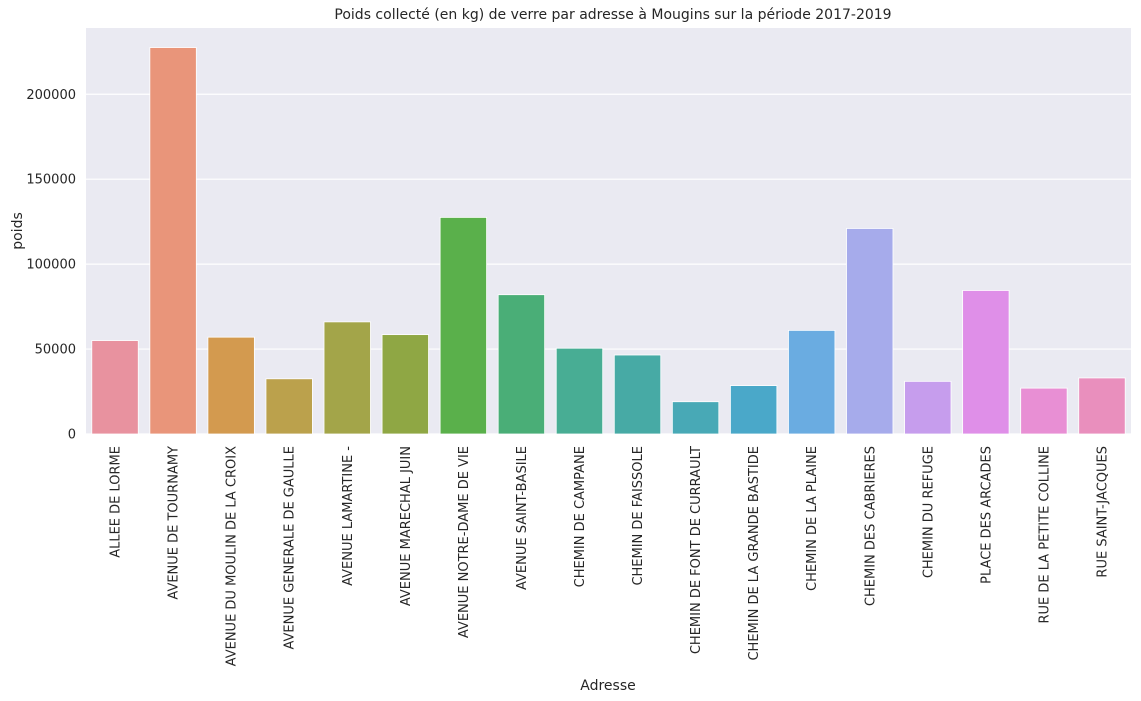  Describe the element at coordinates (116, 502) in the screenshot. I see `x-tick-label: ALLEE DE LORME` at that location.